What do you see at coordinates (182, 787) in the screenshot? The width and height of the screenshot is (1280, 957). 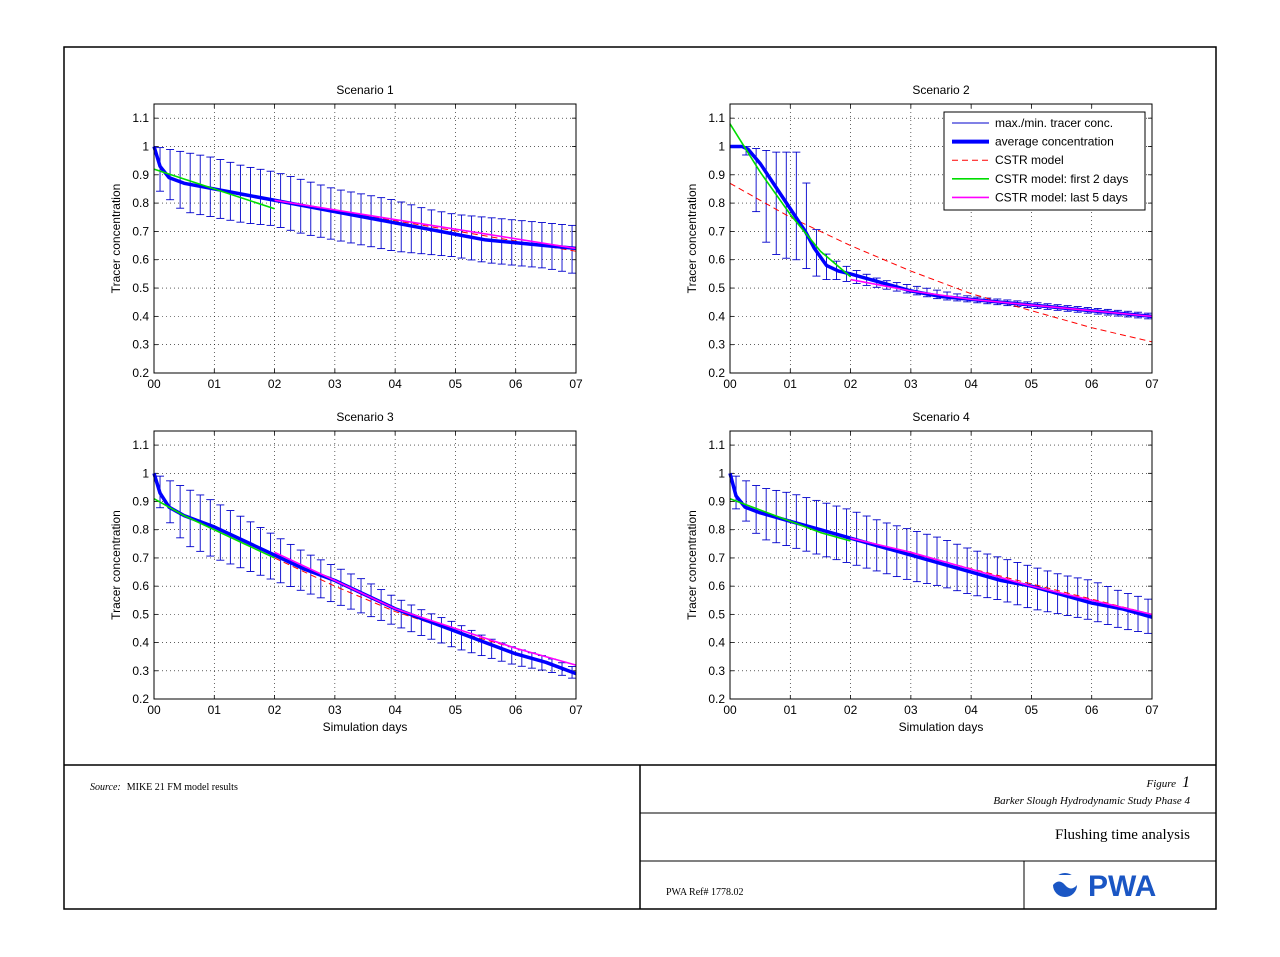 I see `source-text: MIKE 21 FM model results` at bounding box center [182, 787].